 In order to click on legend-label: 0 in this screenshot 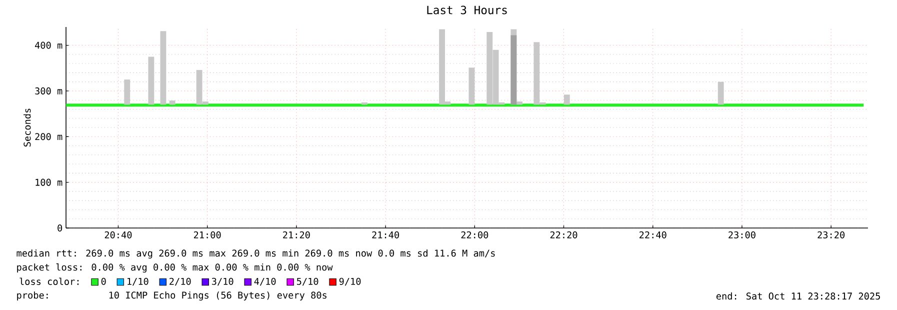, I will do `click(103, 281)`.